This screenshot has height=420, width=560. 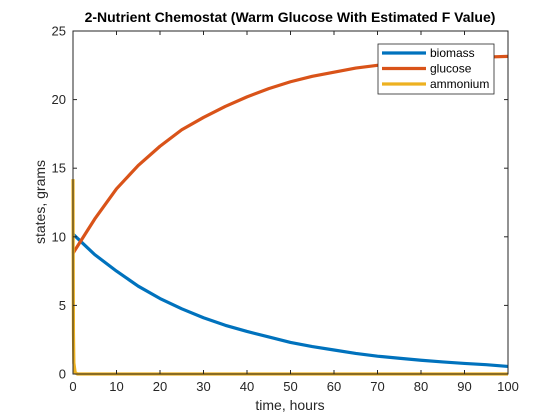 What do you see at coordinates (451, 69) in the screenshot?
I see `legend-label-glucose: glucose` at bounding box center [451, 69].